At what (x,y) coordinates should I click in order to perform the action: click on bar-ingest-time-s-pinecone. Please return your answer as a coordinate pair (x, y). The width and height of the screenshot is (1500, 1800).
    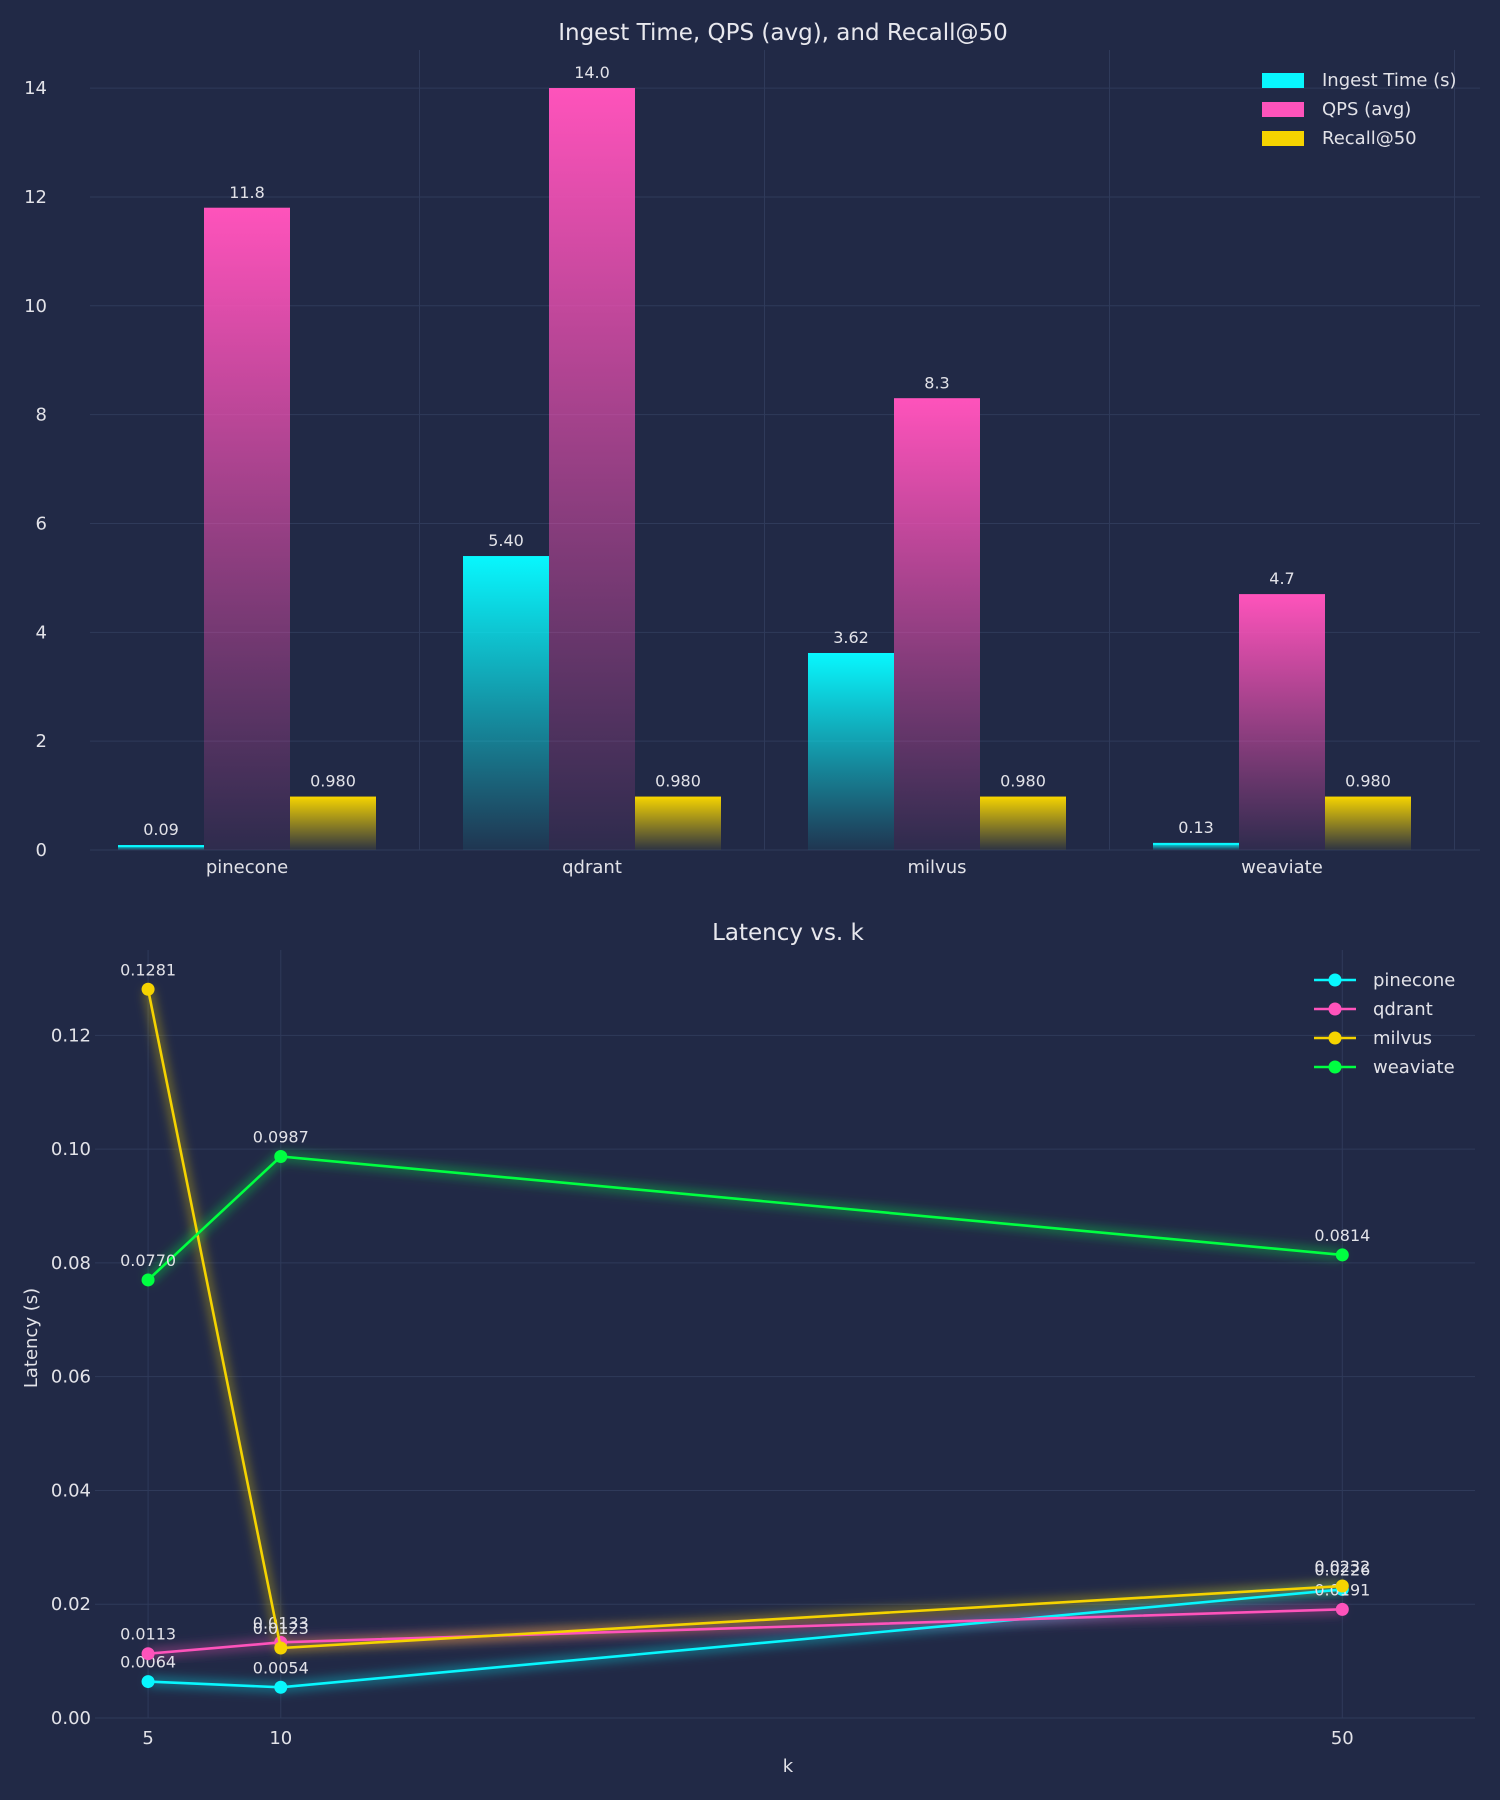
    Looking at the image, I should click on (161, 847).